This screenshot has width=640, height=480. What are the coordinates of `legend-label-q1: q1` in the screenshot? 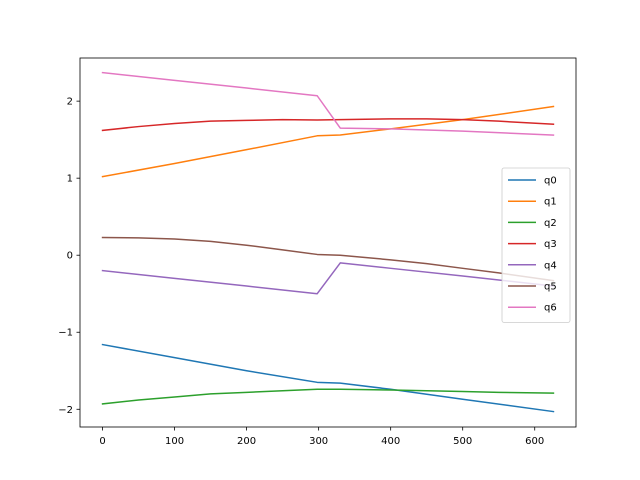 It's located at (550, 202).